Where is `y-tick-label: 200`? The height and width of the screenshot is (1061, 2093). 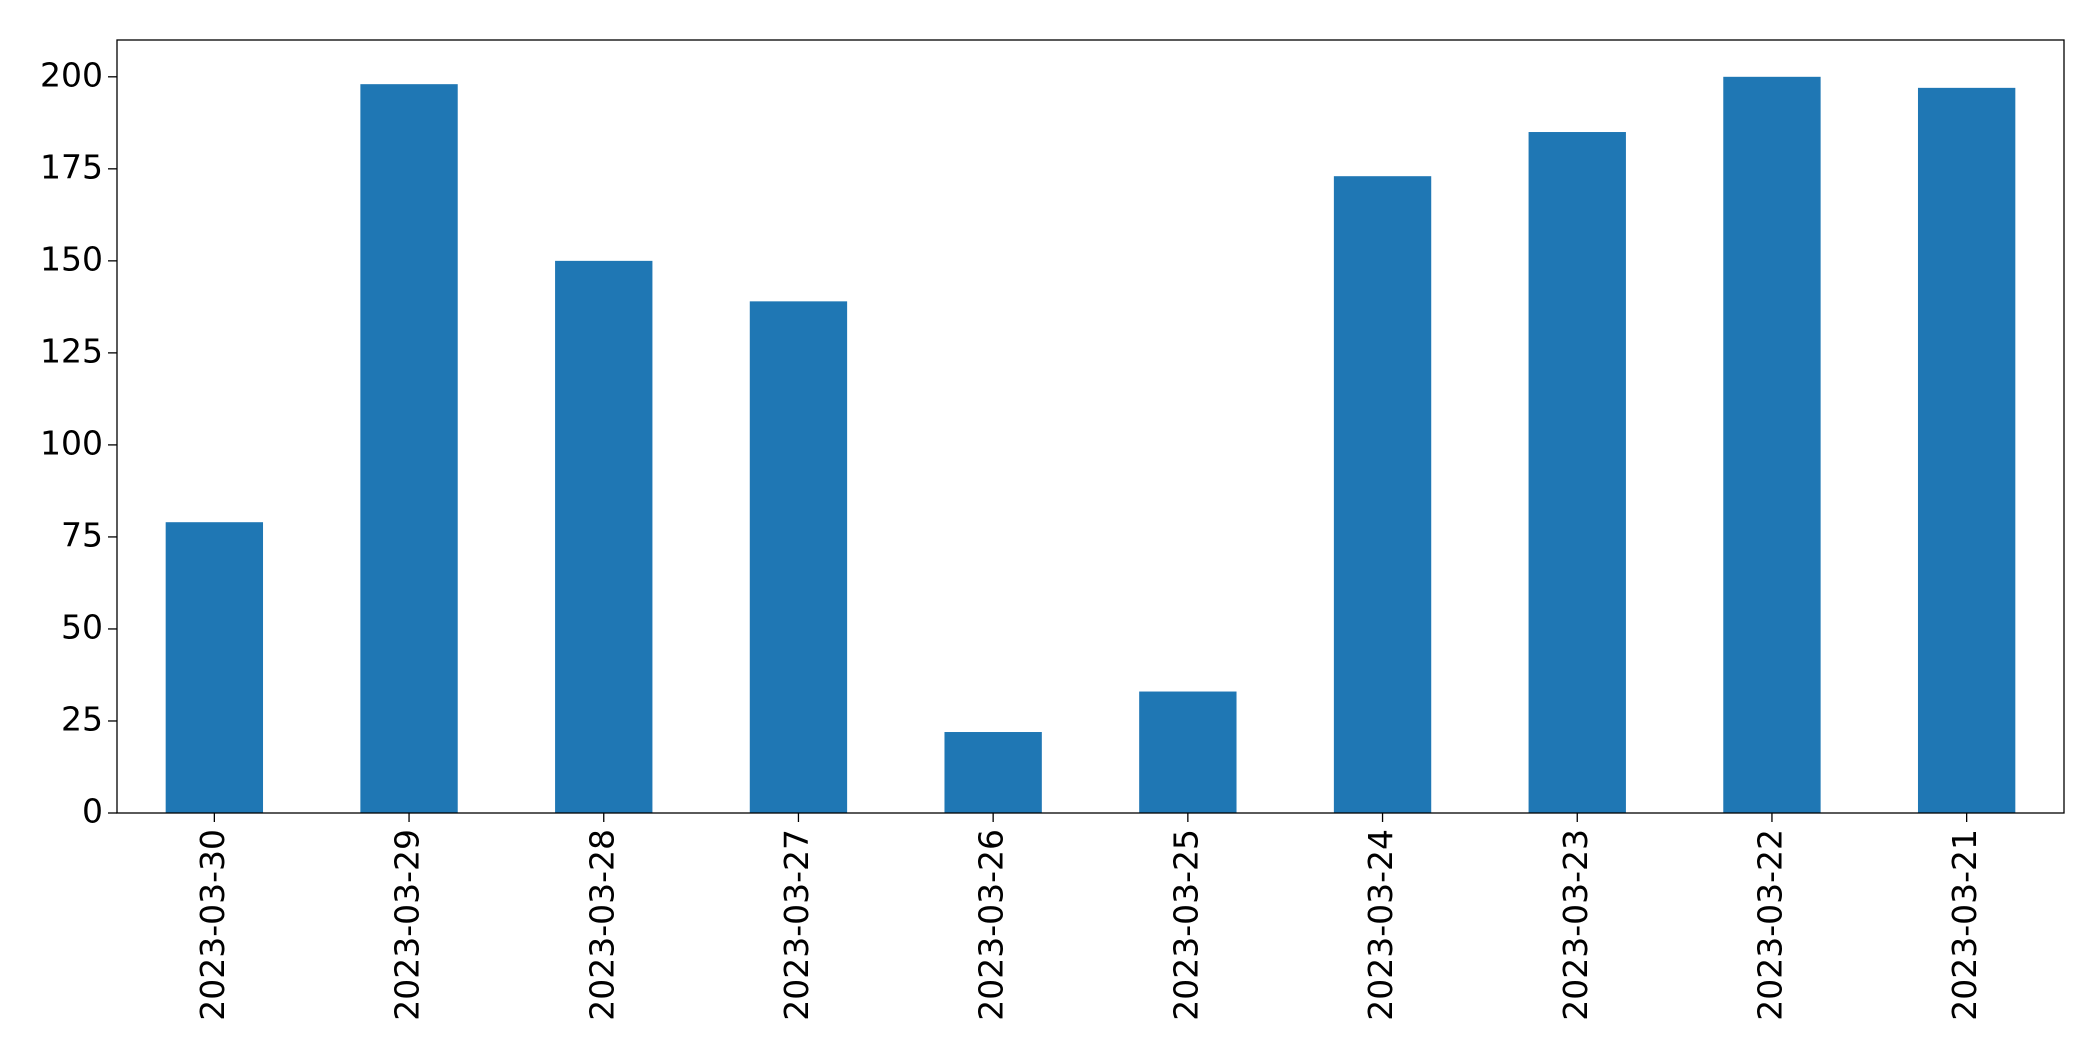 y-tick-label: 200 is located at coordinates (71, 74).